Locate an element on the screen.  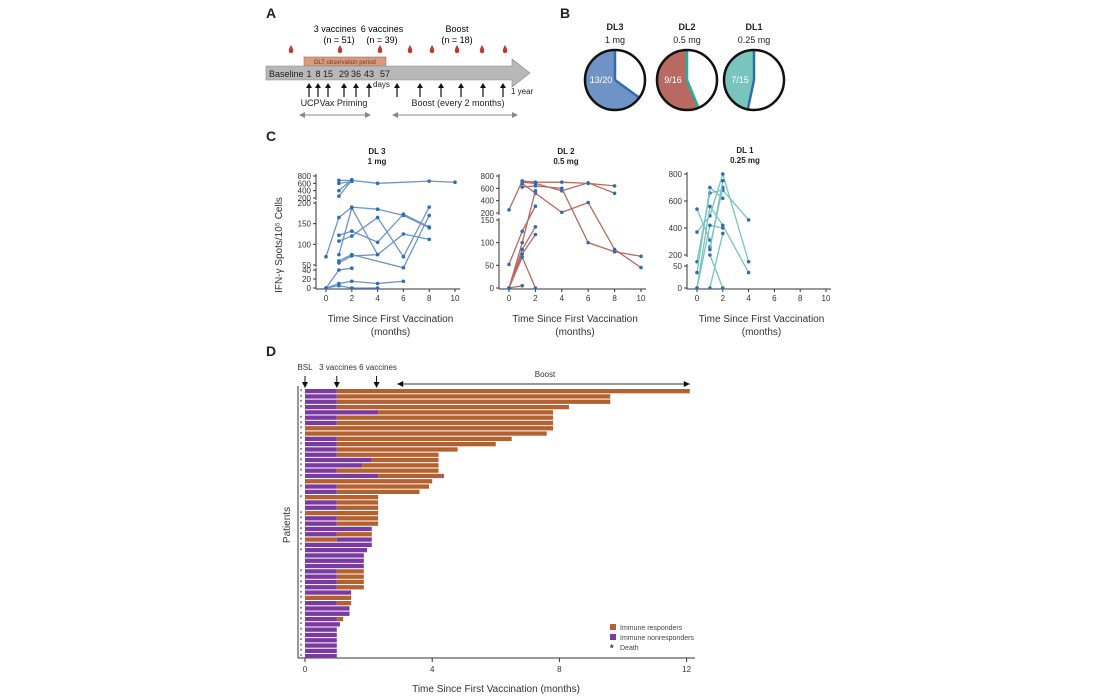
d-x-axis-label: Time Since First Vaccination (months) is located at coordinates (496, 689).